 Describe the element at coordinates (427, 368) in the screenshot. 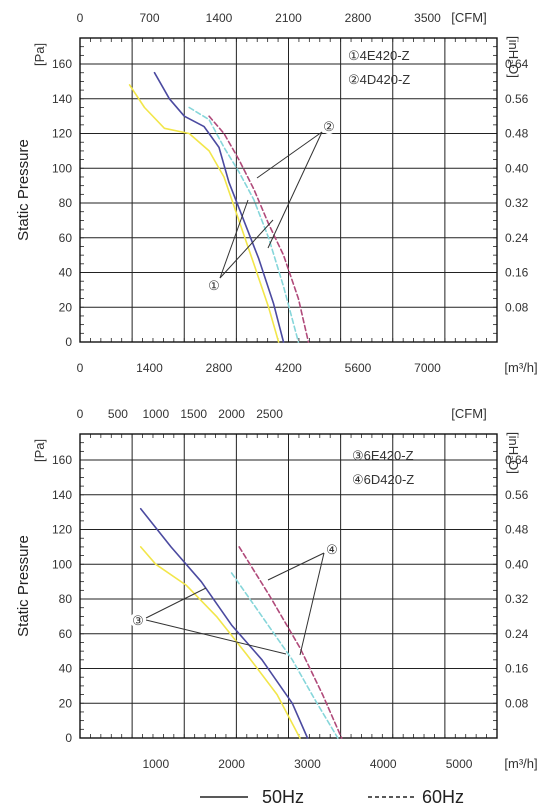

I see `x-tick-label-bottom: 7000` at that location.